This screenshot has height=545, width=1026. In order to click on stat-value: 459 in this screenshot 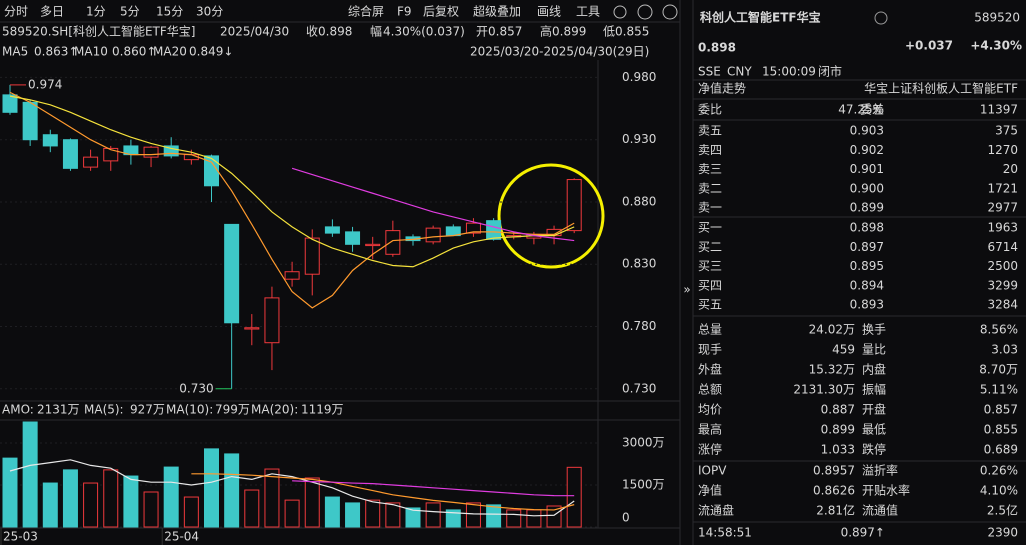, I will do `click(843, 350)`.